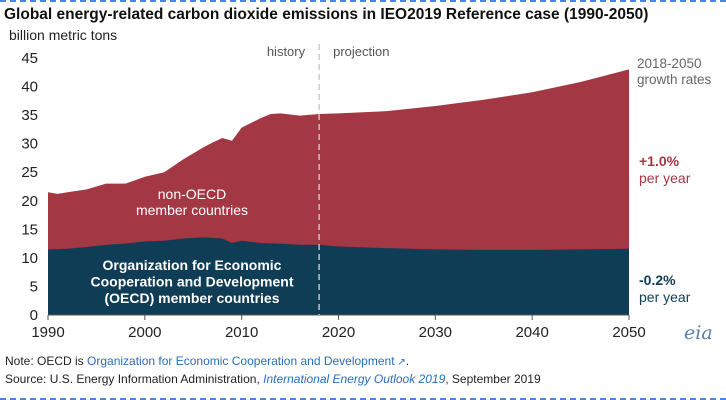 This screenshot has width=726, height=400. What do you see at coordinates (29, 115) in the screenshot?
I see `y-tick-label: 35` at bounding box center [29, 115].